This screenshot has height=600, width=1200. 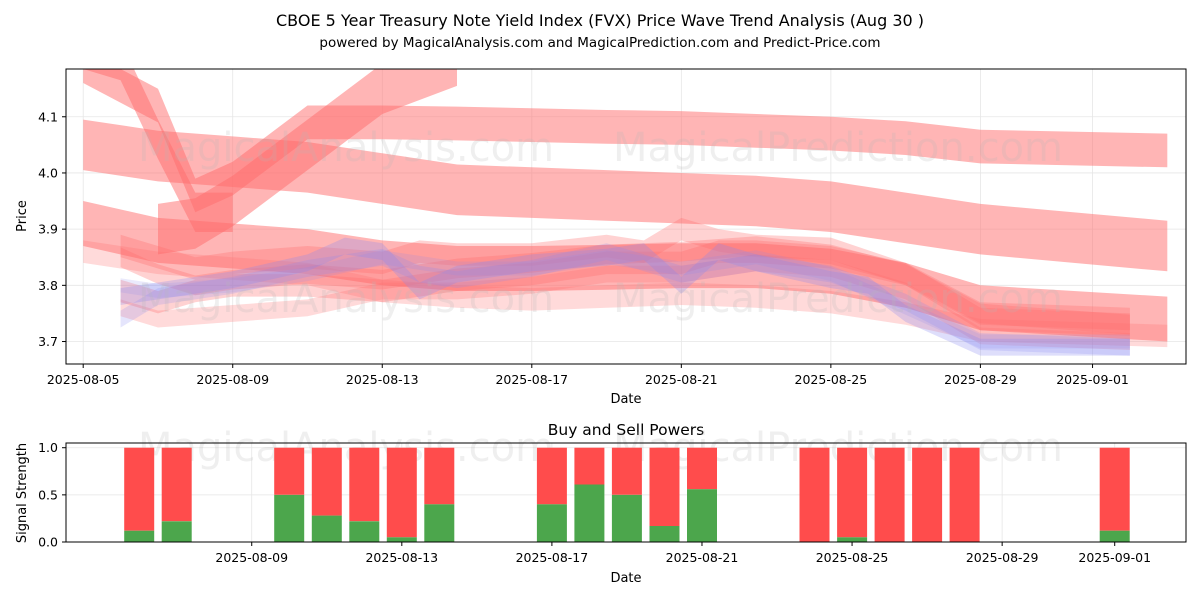 What do you see at coordinates (1002, 557) in the screenshot?
I see `signal-x-tick-label: 2025-08-29` at bounding box center [1002, 557].